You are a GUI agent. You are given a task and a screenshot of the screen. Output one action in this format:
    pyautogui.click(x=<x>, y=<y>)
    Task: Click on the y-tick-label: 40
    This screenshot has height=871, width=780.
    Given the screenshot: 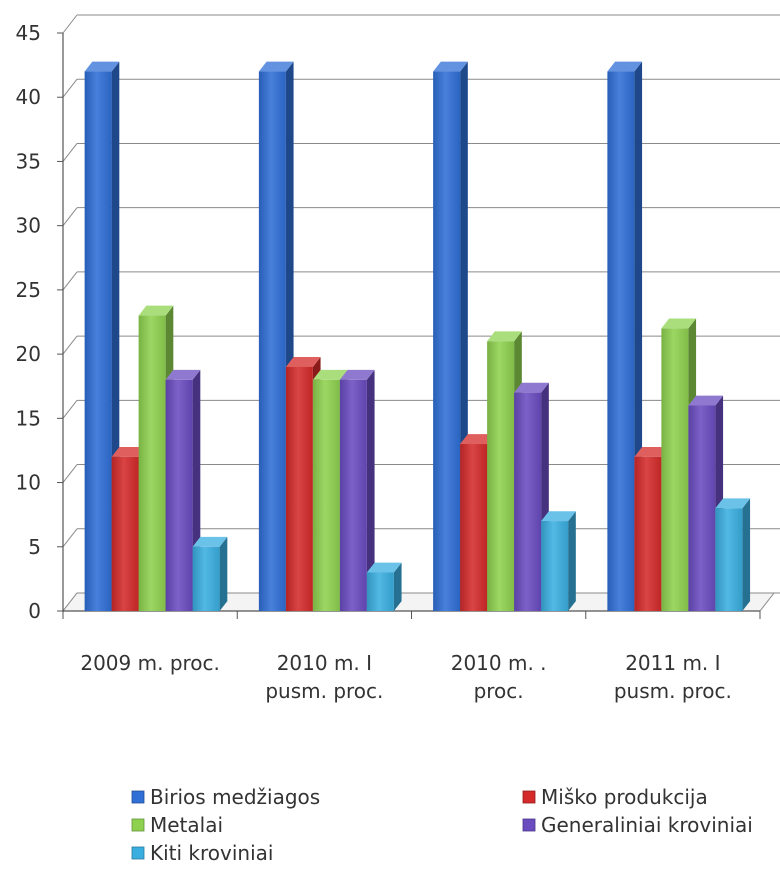 What is the action you would take?
    pyautogui.click(x=28, y=97)
    